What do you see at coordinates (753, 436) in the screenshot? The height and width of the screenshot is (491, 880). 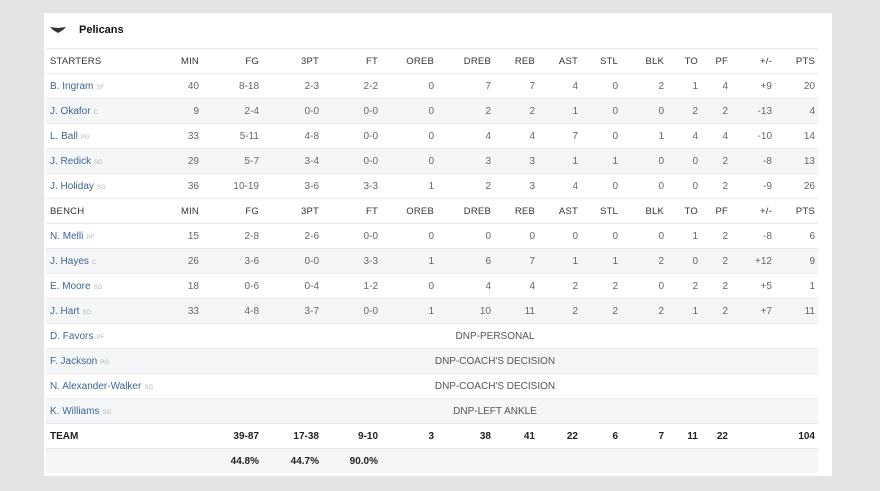 I see `total--` at bounding box center [753, 436].